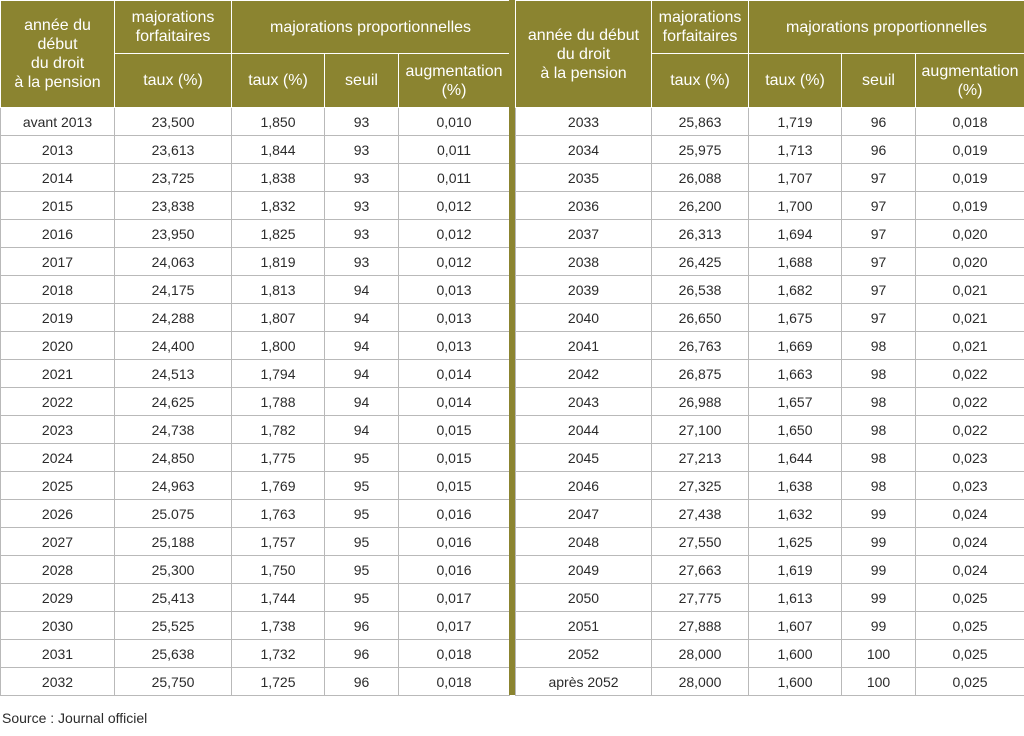 The width and height of the screenshot is (1024, 736). I want to click on cell-forfait-taux: 23,500, so click(173, 121).